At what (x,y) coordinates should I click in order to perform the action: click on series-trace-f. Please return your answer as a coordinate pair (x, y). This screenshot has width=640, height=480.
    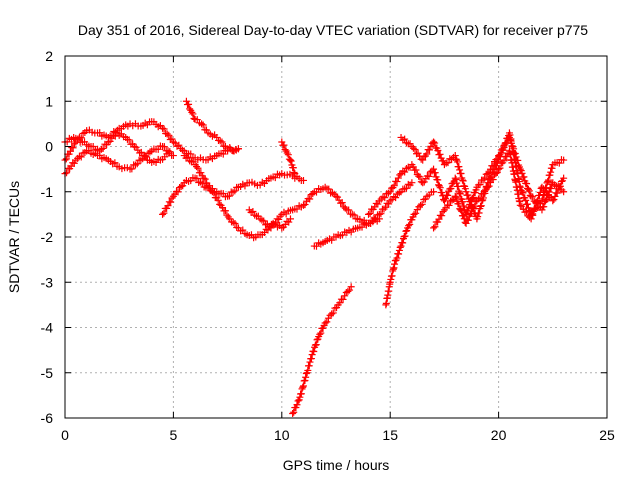
    Looking at the image, I should click on (237, 197).